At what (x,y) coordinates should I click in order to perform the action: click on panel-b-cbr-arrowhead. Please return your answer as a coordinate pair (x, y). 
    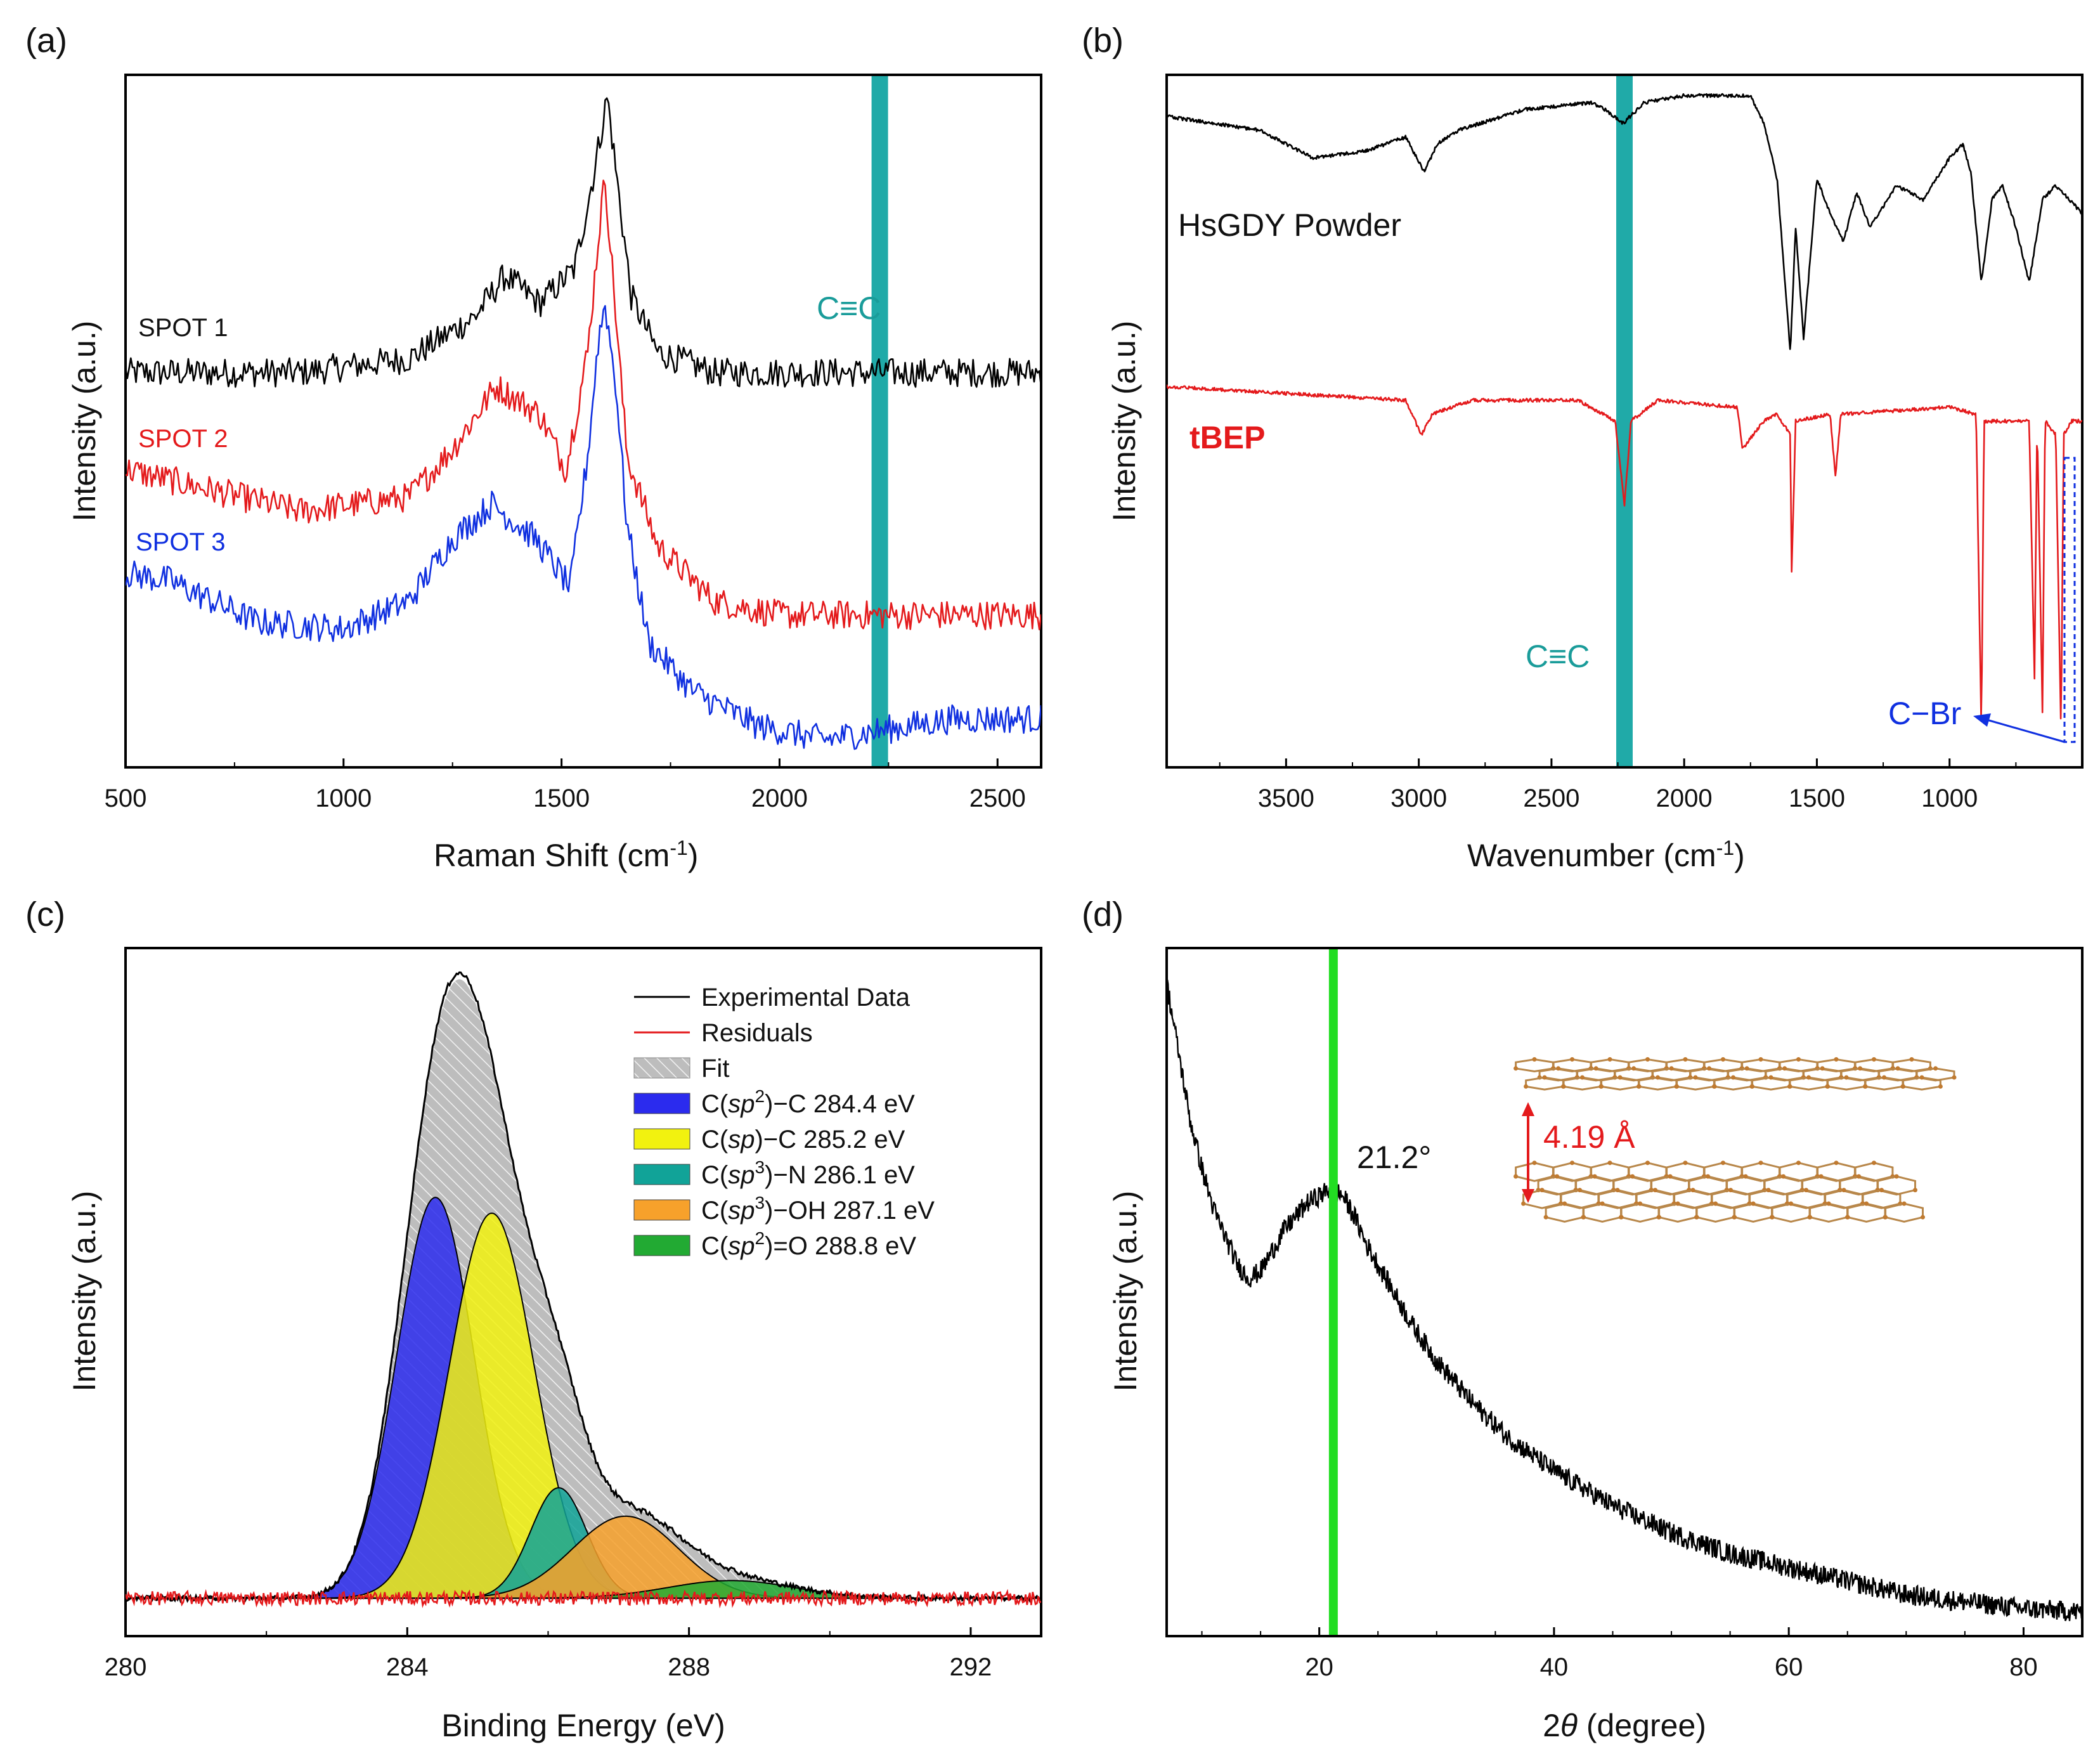
    Looking at the image, I should click on (1982, 720).